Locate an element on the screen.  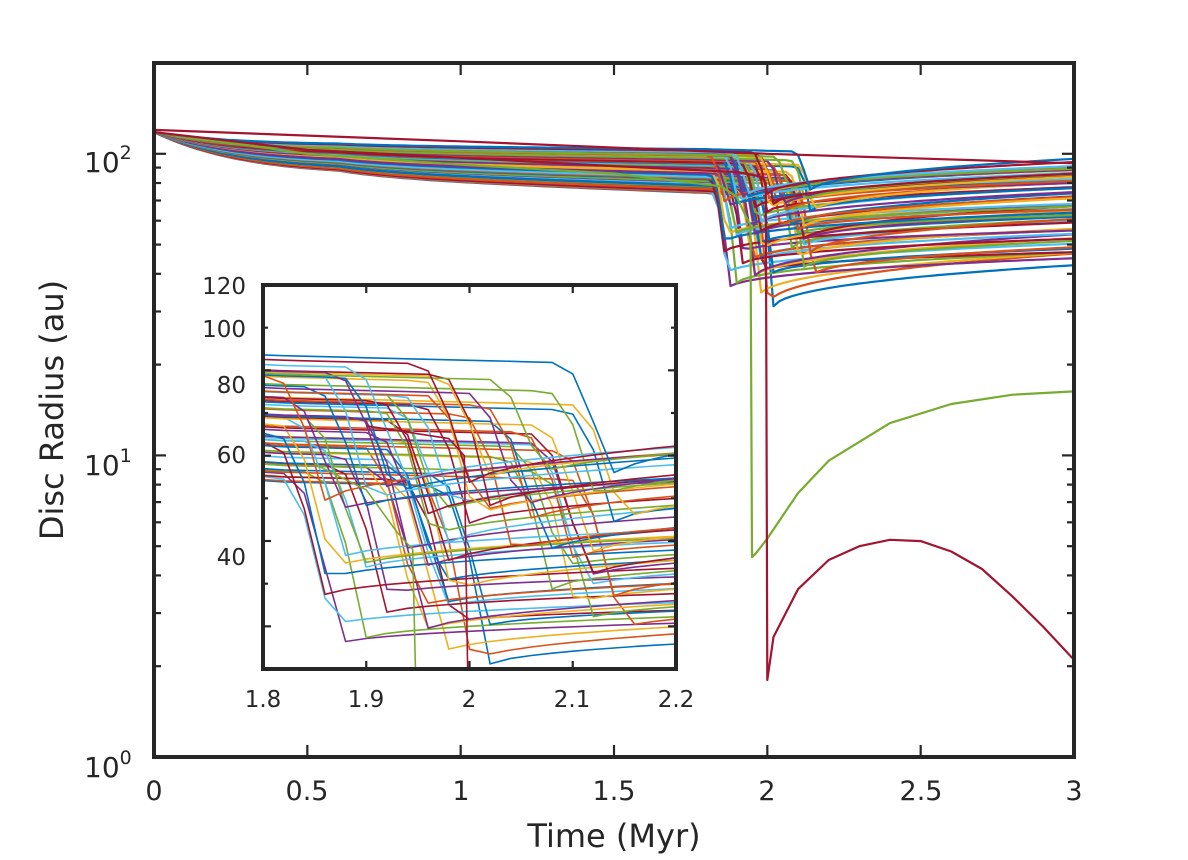
inset-y-tick-label: 100 is located at coordinates (224, 330).